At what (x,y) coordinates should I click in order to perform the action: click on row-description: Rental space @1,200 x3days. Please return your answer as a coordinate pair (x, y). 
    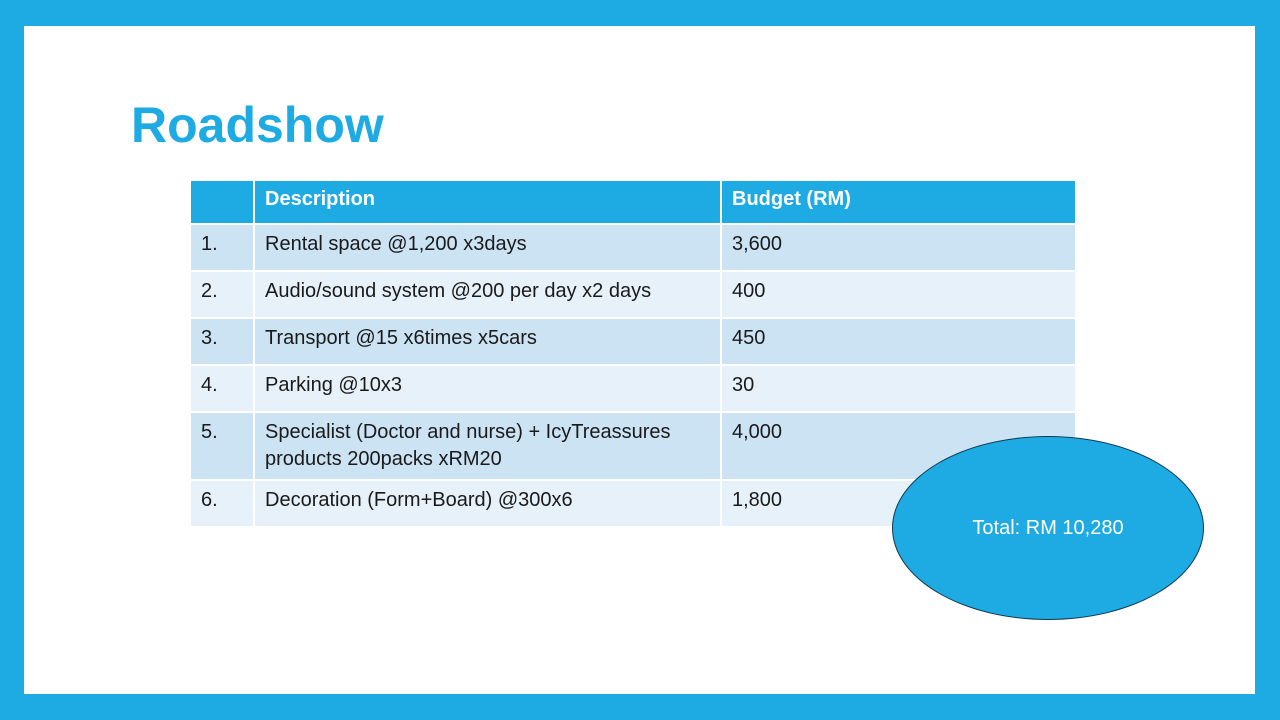
    Looking at the image, I should click on (487, 247).